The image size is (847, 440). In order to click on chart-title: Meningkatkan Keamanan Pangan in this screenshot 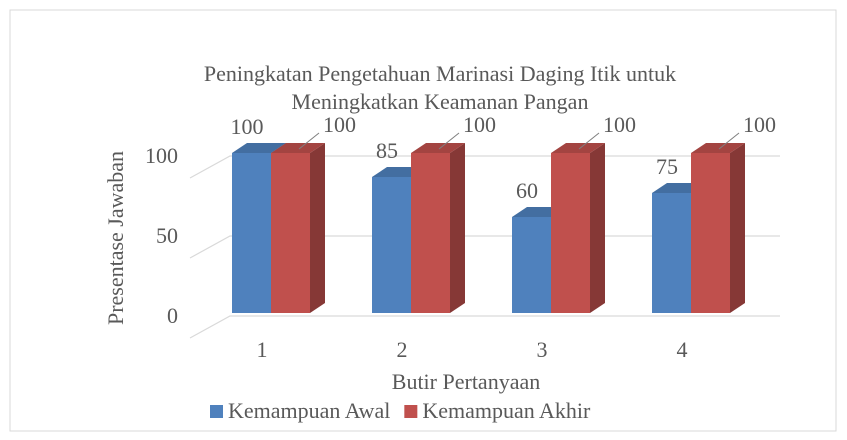, I will do `click(440, 101)`.